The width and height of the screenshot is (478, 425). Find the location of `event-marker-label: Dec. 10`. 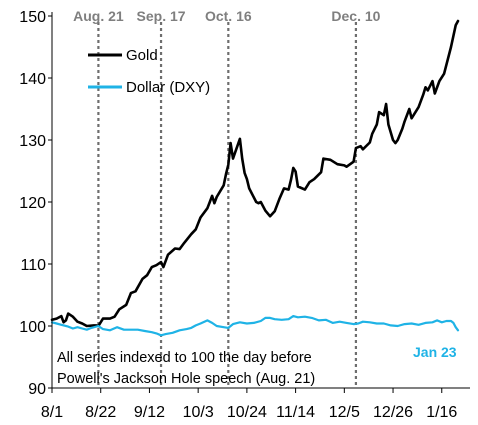

event-marker-label: Dec. 10 is located at coordinates (355, 16).